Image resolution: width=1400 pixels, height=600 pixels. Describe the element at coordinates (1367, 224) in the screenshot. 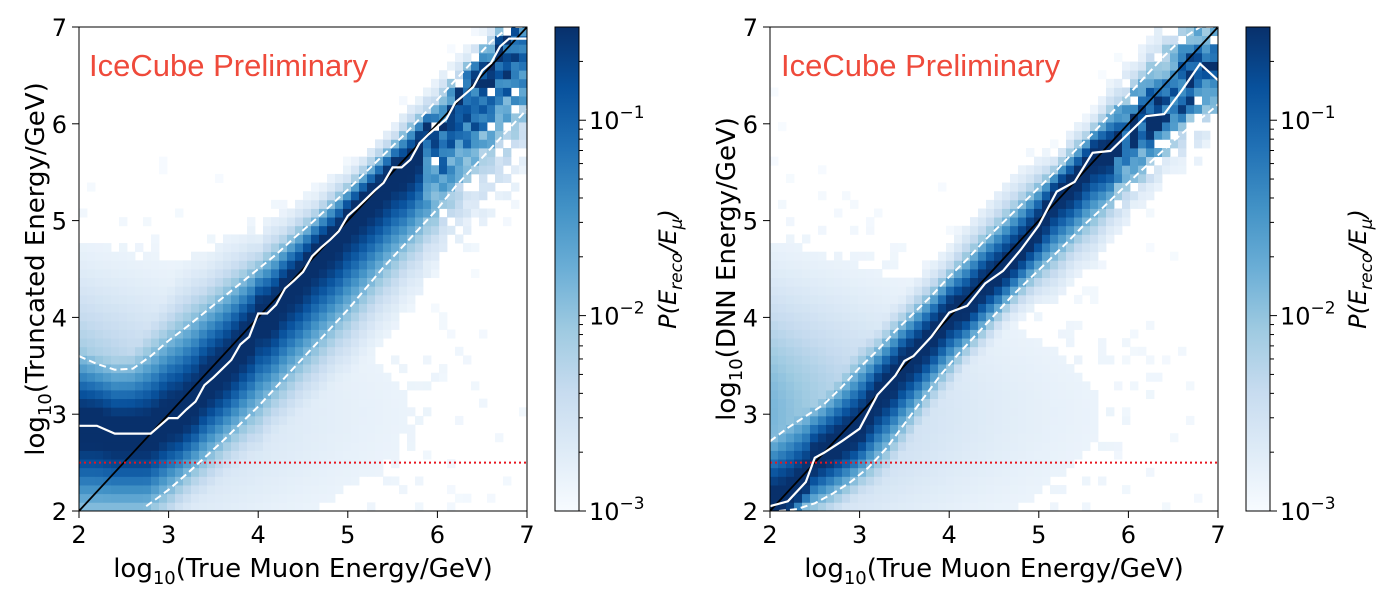

I see `cb-label-sub-mu: μ` at that location.